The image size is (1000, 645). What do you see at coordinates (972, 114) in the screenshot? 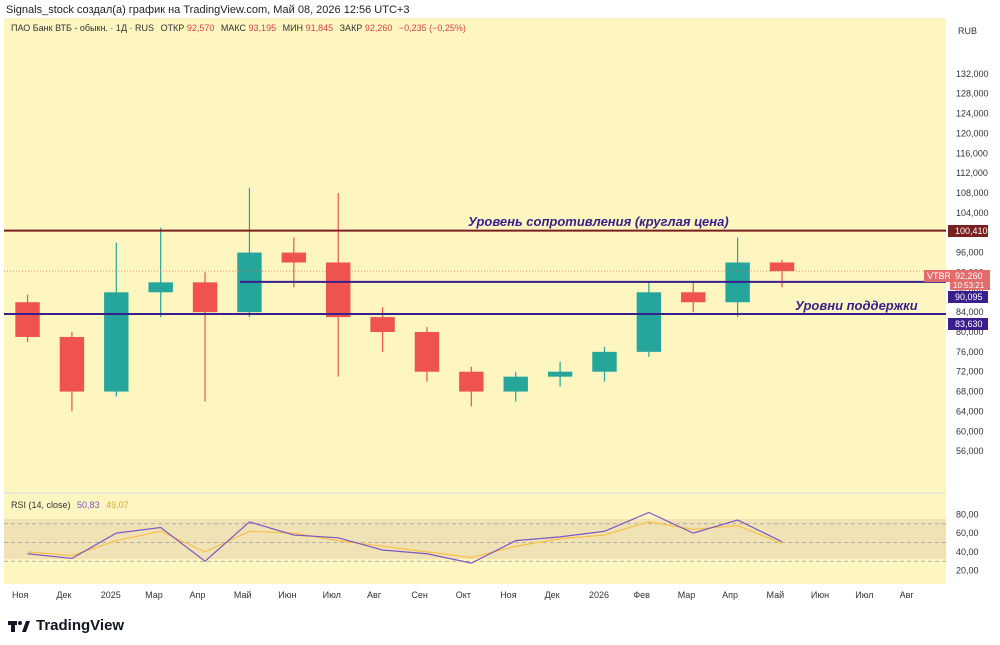
I see `price-tick: 124,000` at bounding box center [972, 114].